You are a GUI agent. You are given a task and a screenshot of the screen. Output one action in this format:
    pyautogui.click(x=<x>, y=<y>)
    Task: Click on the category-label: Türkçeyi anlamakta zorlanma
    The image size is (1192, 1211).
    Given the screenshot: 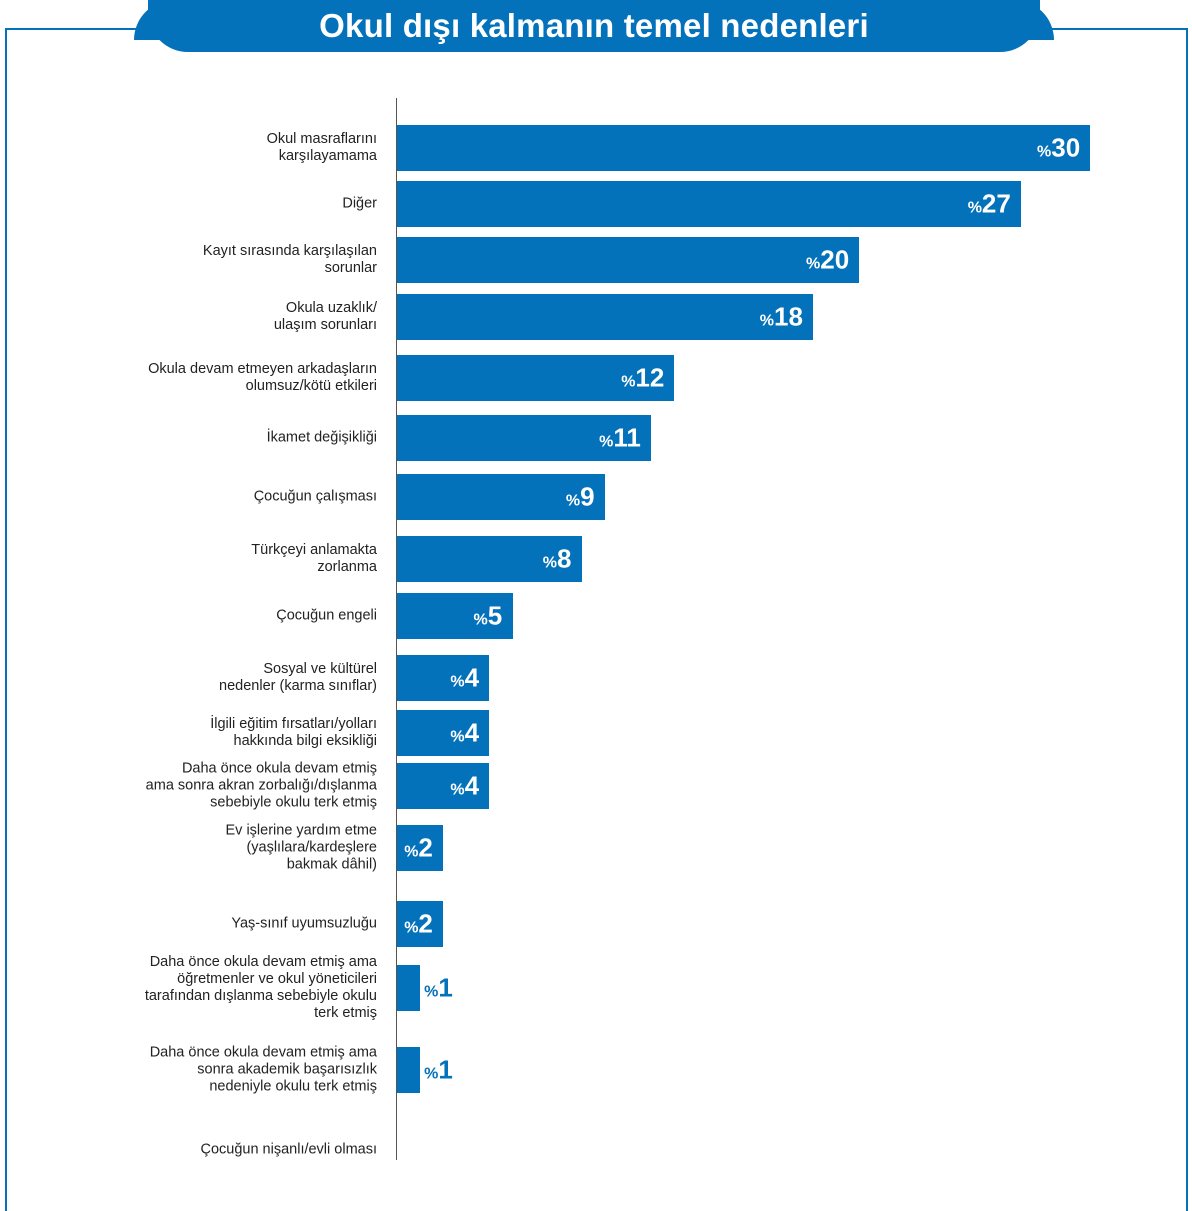 What is the action you would take?
    pyautogui.click(x=314, y=558)
    